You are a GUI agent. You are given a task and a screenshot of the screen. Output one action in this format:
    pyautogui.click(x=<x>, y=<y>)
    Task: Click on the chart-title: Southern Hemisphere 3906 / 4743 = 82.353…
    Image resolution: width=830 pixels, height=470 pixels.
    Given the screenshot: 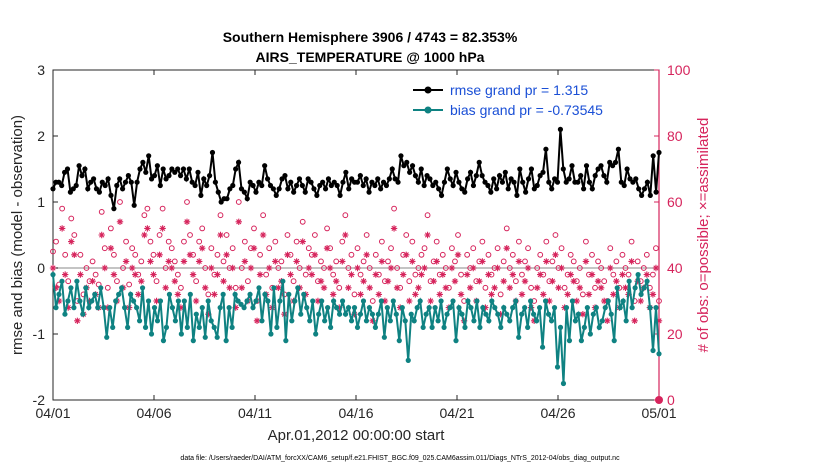 What is the action you would take?
    pyautogui.click(x=370, y=37)
    